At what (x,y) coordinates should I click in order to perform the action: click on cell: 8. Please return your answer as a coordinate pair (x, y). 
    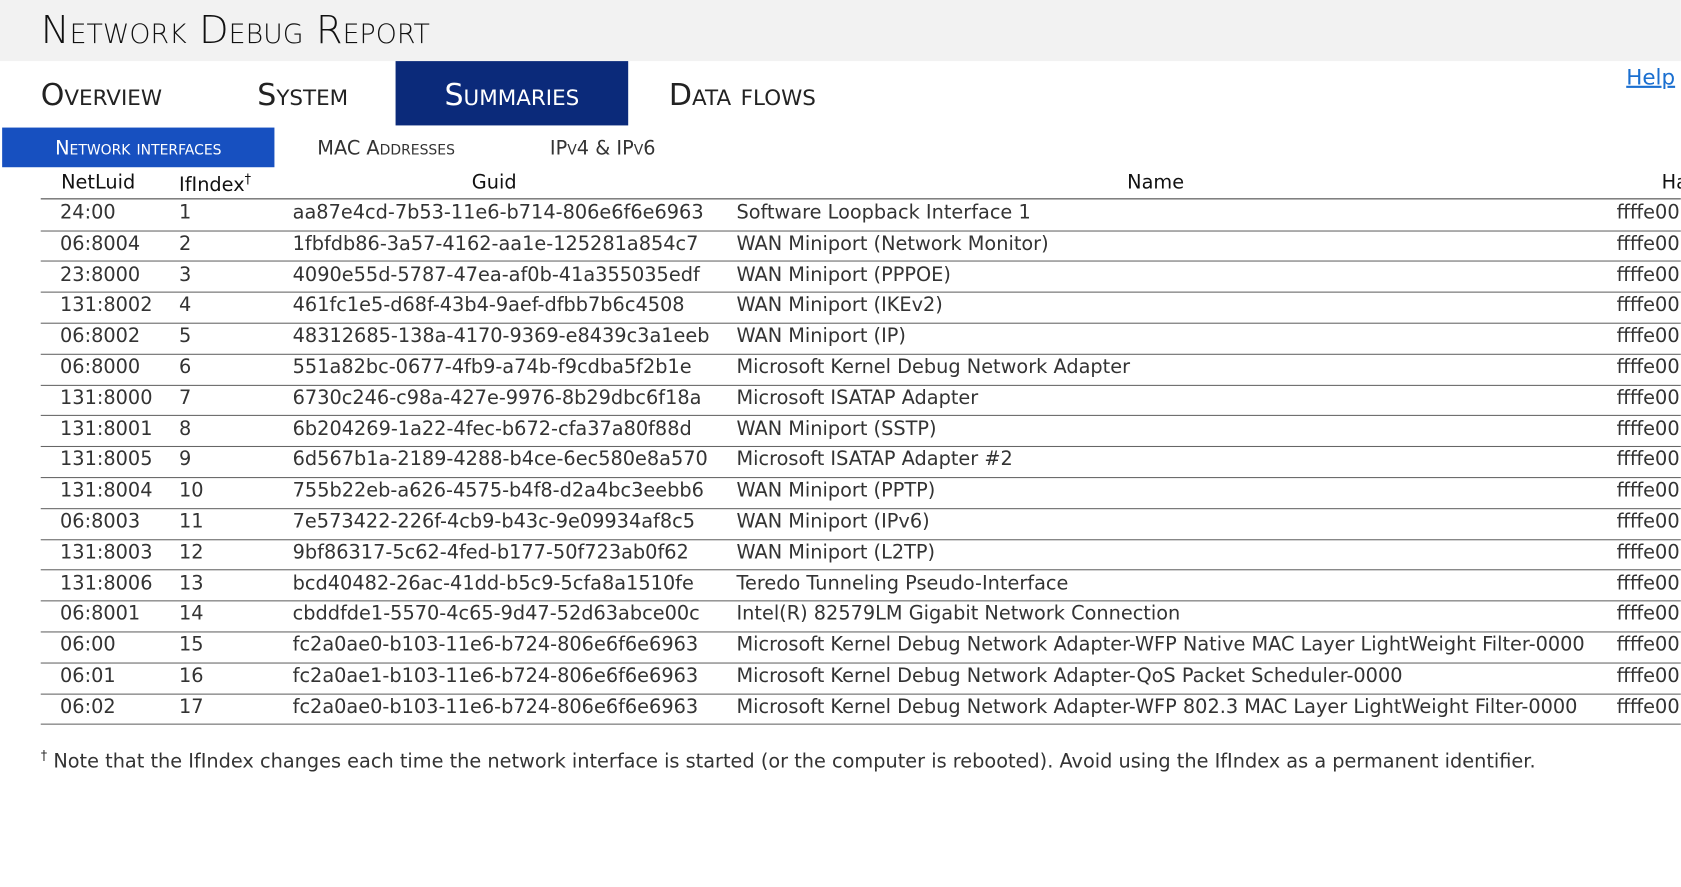
    Looking at the image, I should click on (185, 429).